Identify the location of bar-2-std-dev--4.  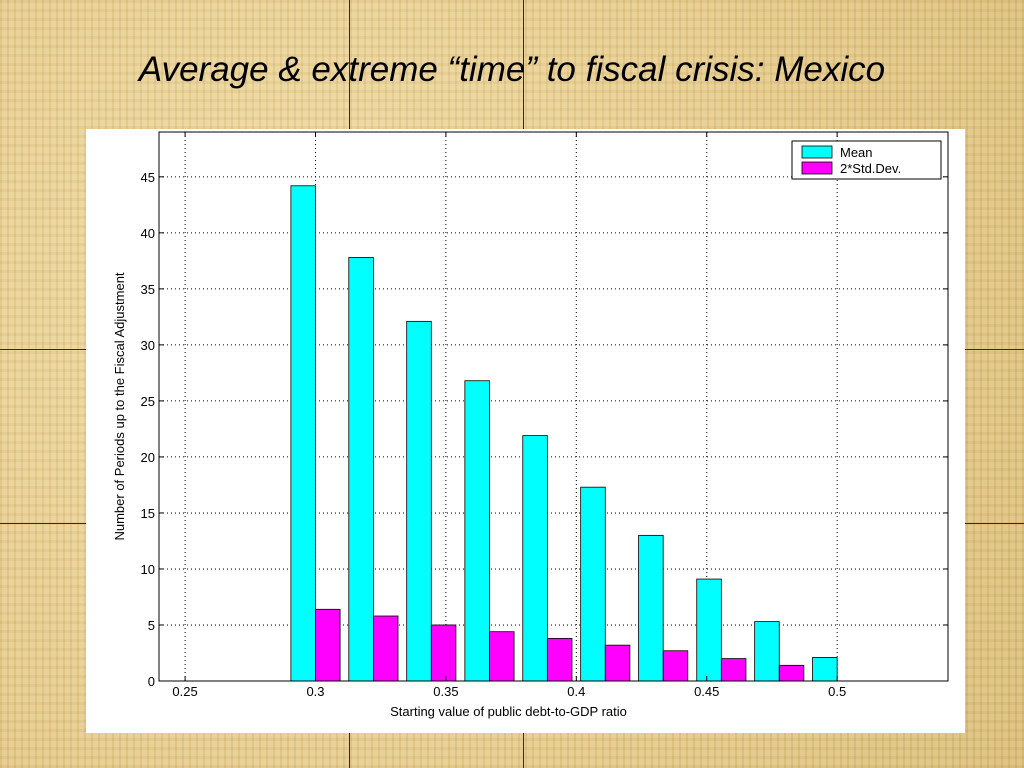
(559, 660).